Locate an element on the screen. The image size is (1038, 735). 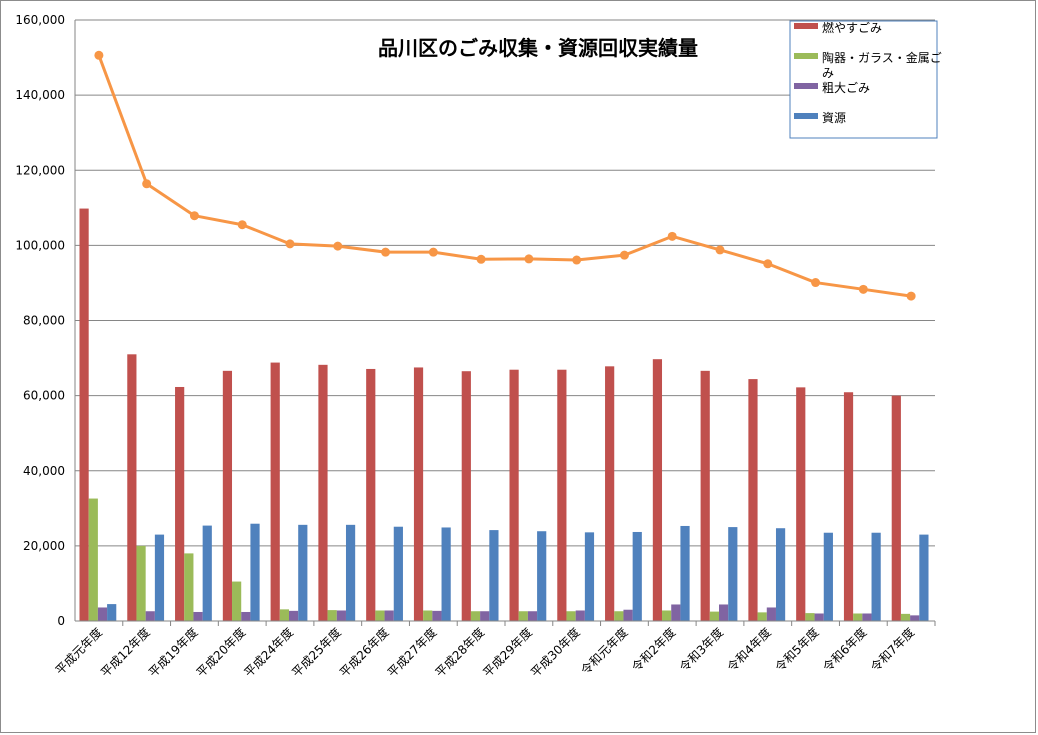
x-tick-label: 平成24年度 is located at coordinates (268, 652).